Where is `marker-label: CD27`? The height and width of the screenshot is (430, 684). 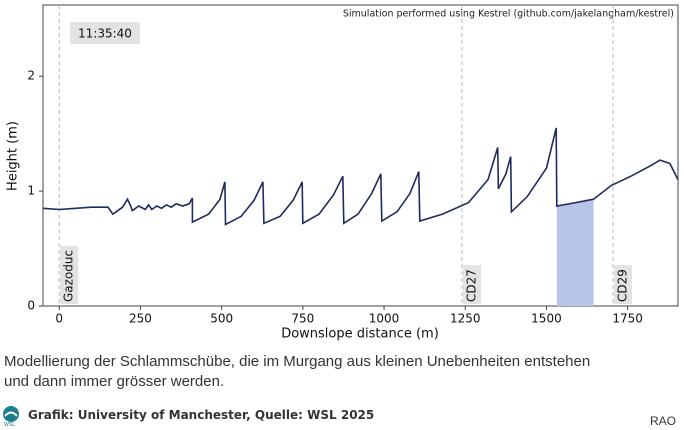 marker-label: CD27 is located at coordinates (472, 285).